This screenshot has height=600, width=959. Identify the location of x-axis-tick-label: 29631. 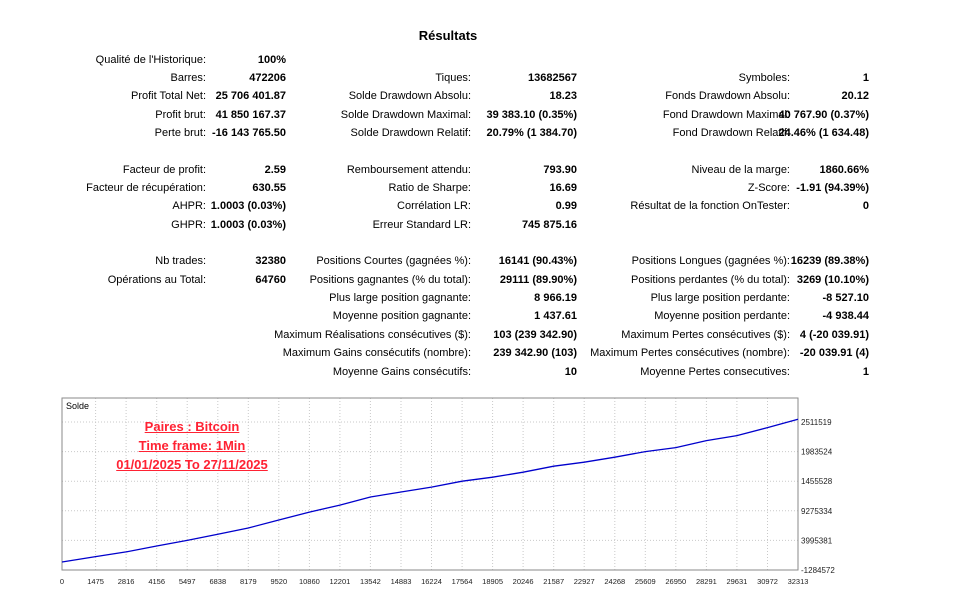
(736, 581).